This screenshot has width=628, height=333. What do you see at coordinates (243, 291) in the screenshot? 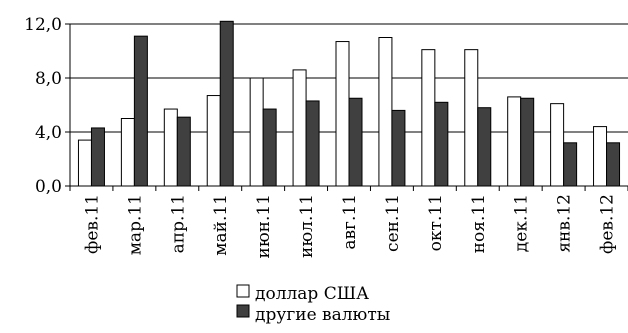
I see `legend-swatch-usd` at bounding box center [243, 291].